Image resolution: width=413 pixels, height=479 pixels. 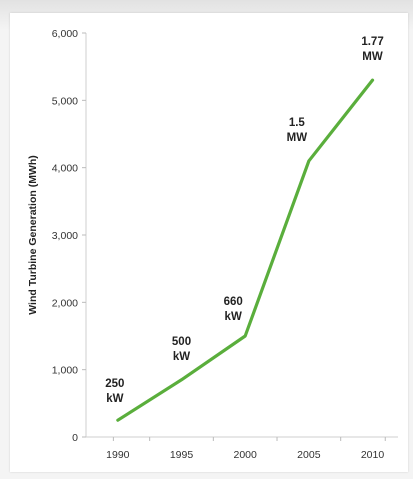 What do you see at coordinates (65, 236) in the screenshot?
I see `y-tick-label: 3,000` at bounding box center [65, 236].